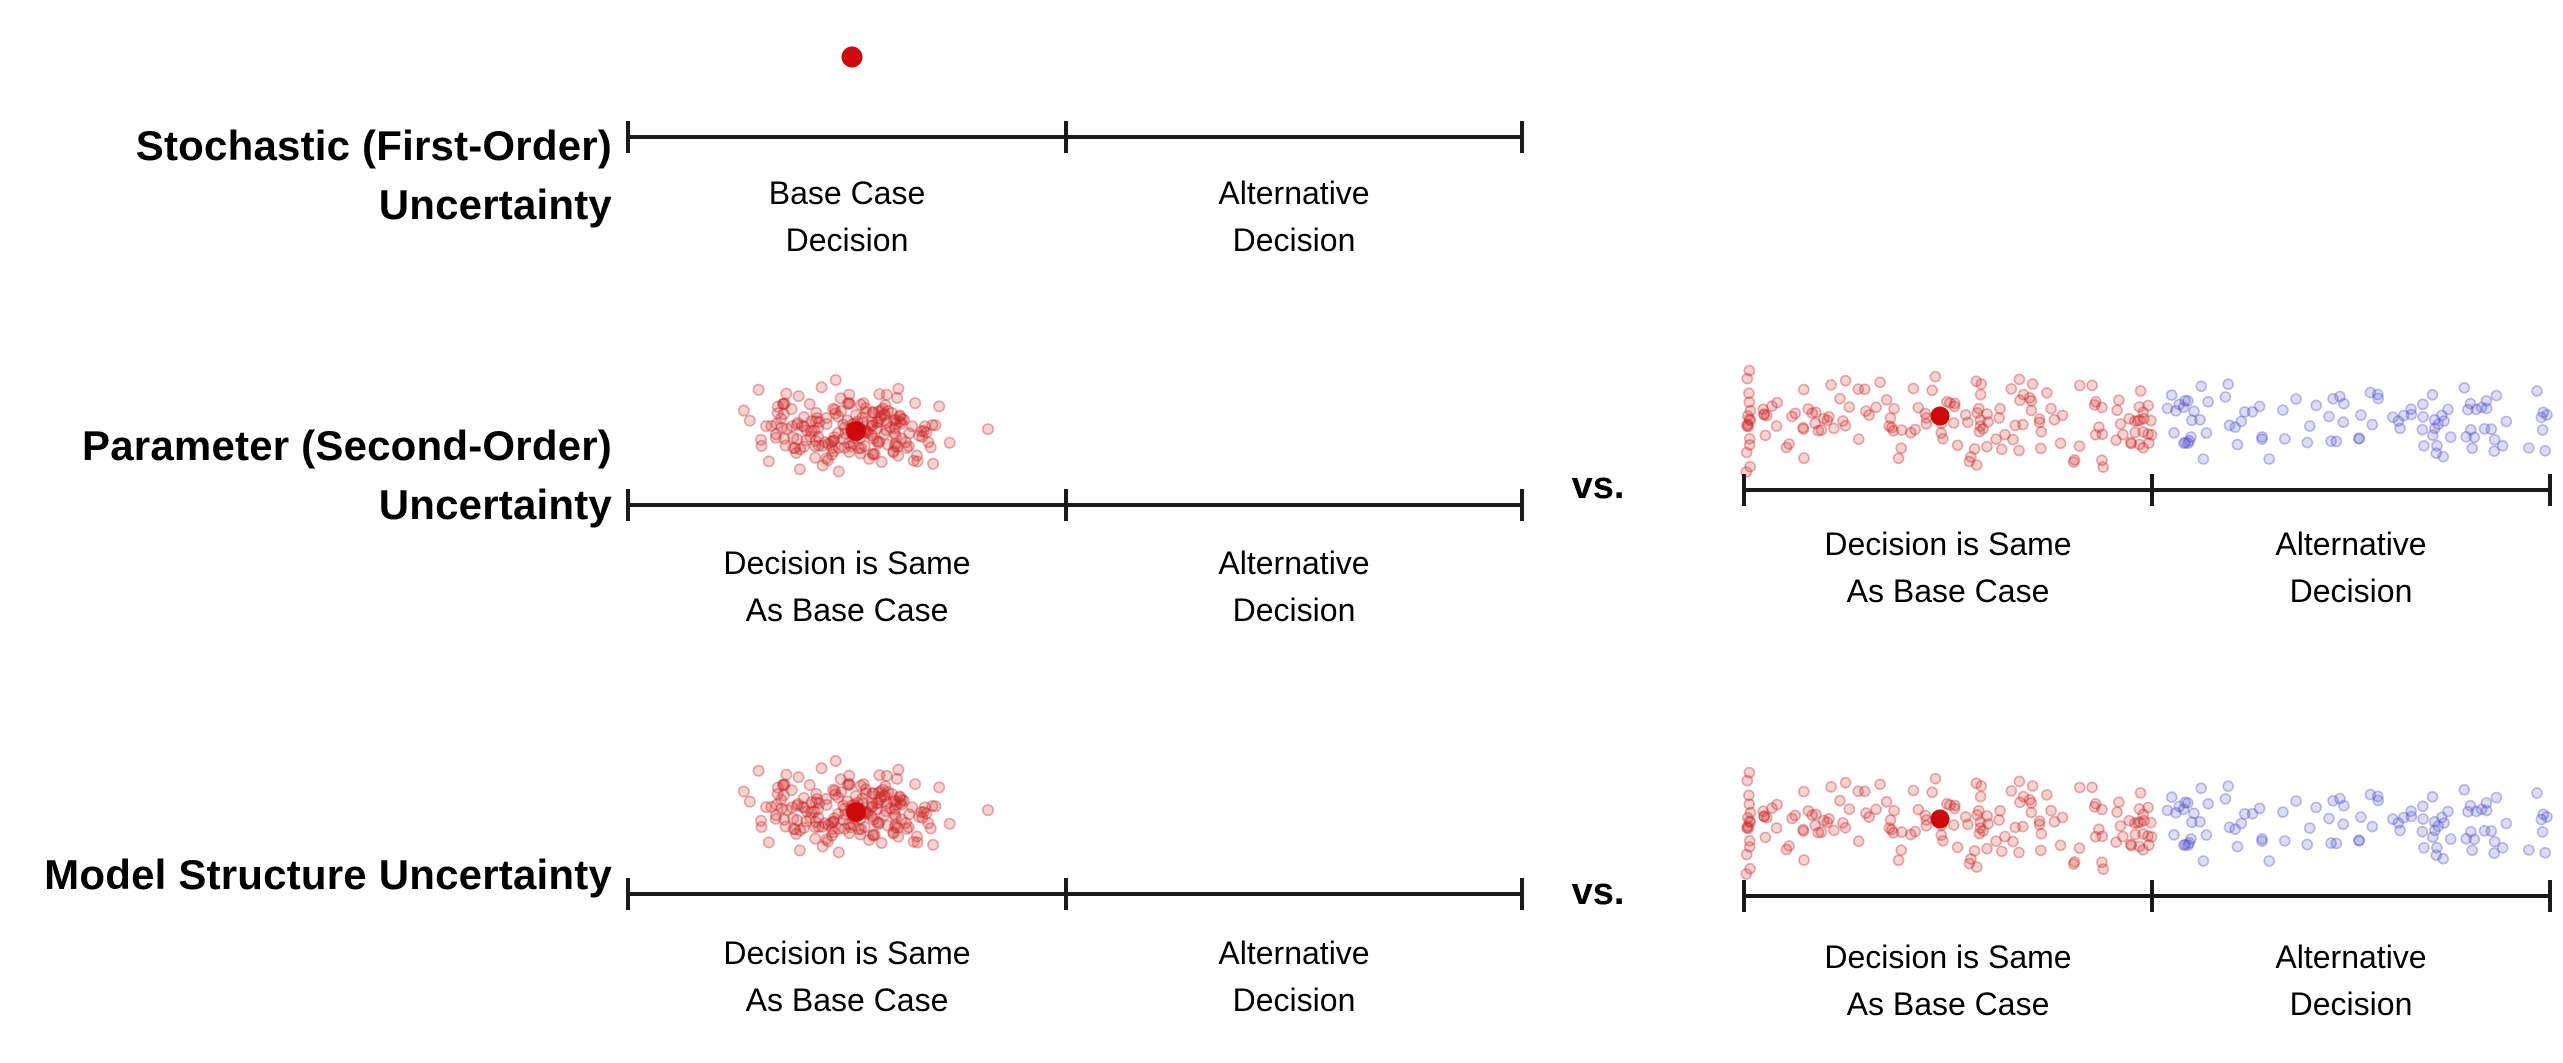 The image size is (2563, 1063). Describe the element at coordinates (1948, 981) in the screenshot. I see `segment-label-row3-right-same: Decision is Same As Base Case` at that location.